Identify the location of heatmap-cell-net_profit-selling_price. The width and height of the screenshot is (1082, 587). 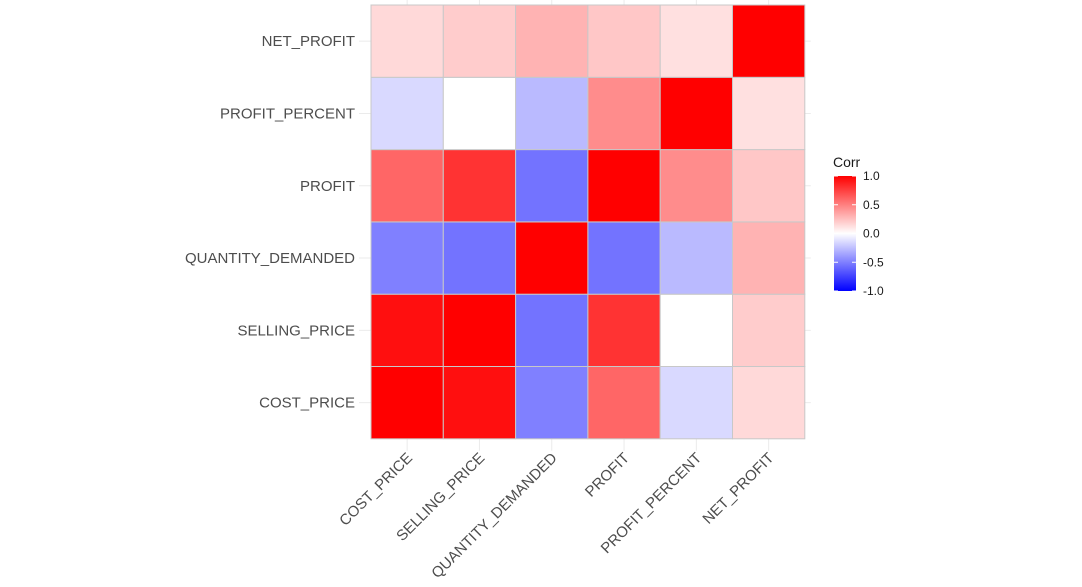
(769, 330).